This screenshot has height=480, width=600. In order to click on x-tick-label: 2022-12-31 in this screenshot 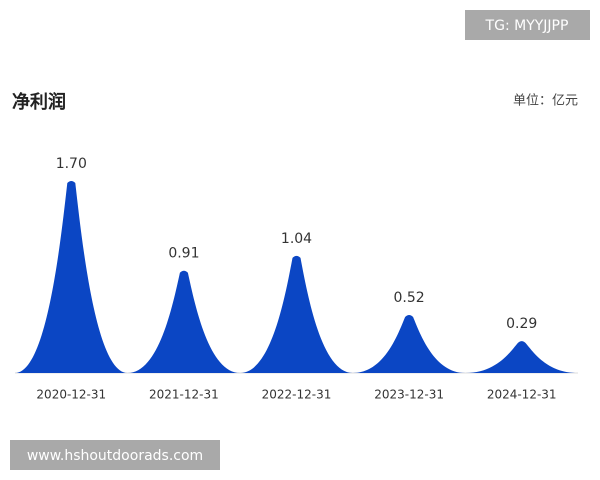, I will do `click(297, 395)`.